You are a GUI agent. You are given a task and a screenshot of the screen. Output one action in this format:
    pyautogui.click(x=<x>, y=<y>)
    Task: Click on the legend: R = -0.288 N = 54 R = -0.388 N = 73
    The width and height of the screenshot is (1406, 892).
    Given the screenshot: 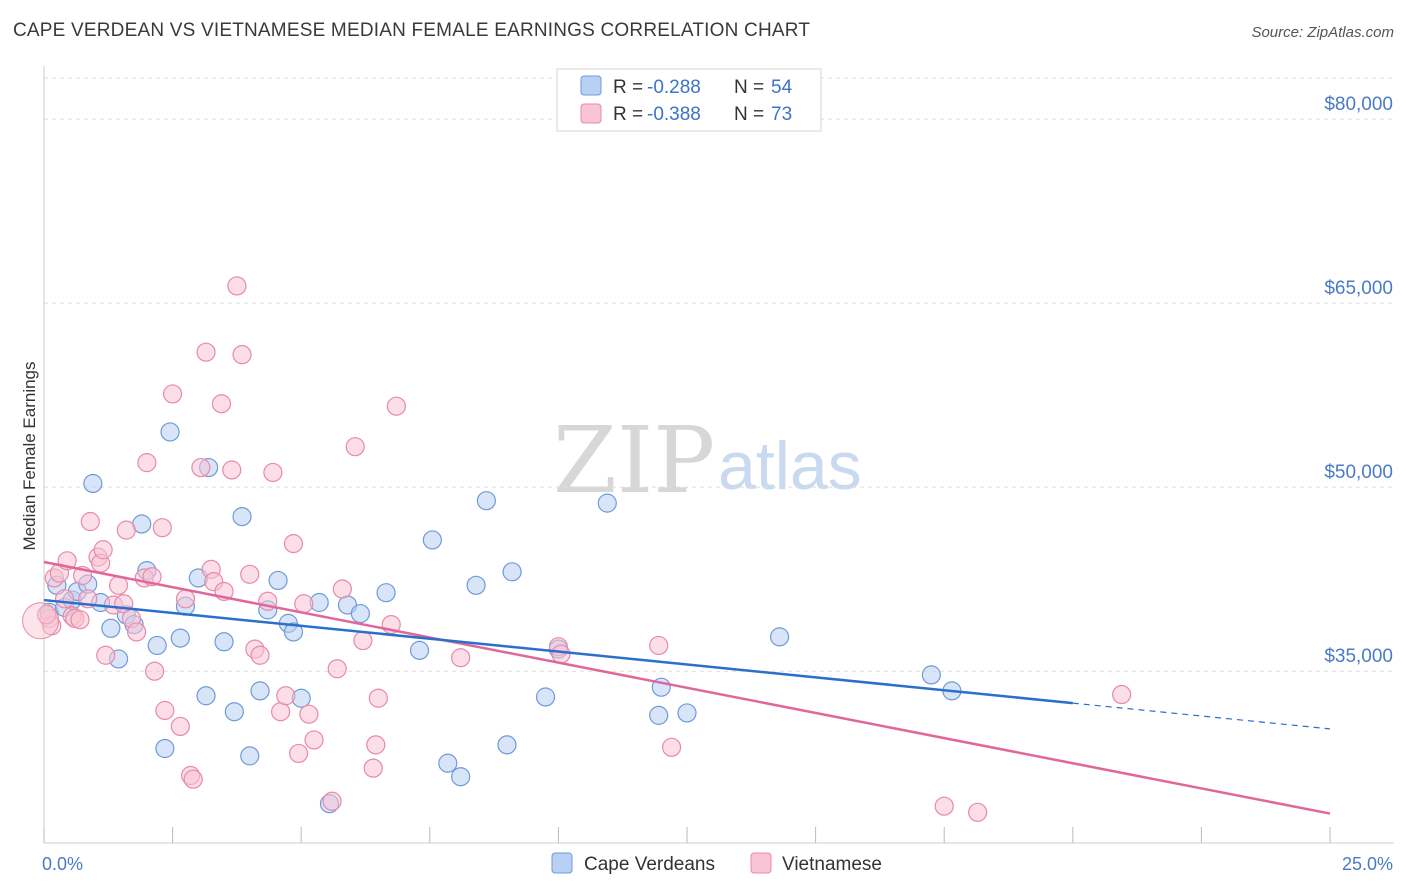 What is the action you would take?
    pyautogui.click(x=689, y=100)
    